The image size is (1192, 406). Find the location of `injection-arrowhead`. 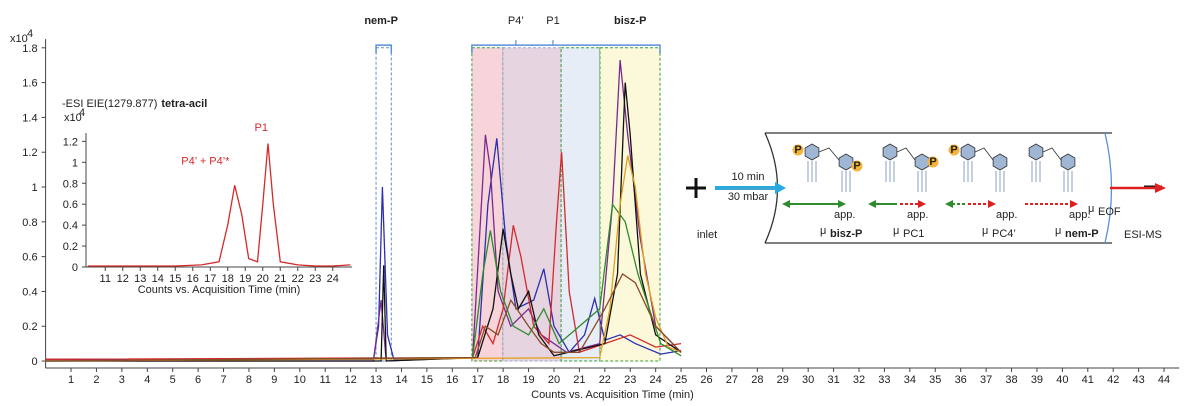

injection-arrowhead is located at coordinates (780, 188).